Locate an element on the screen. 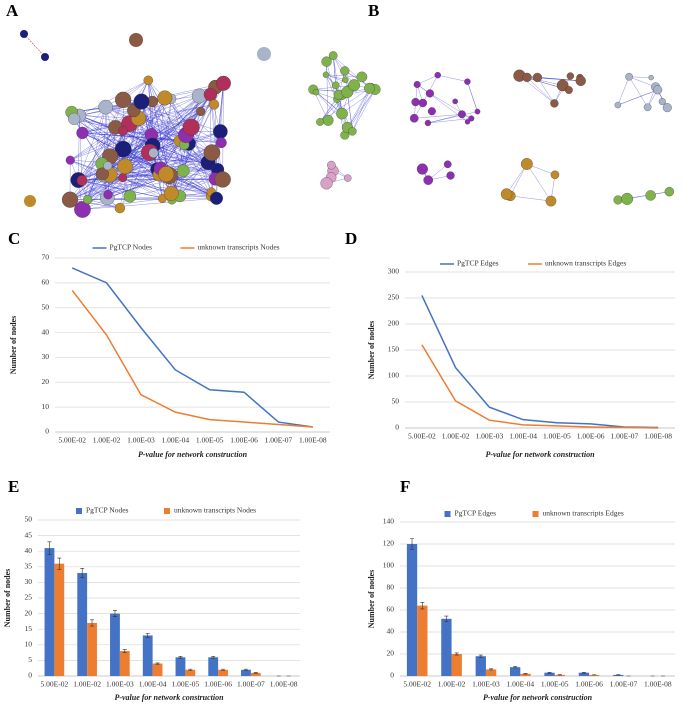 This screenshot has height=705, width=685. legend-swatch is located at coordinates (167, 511).